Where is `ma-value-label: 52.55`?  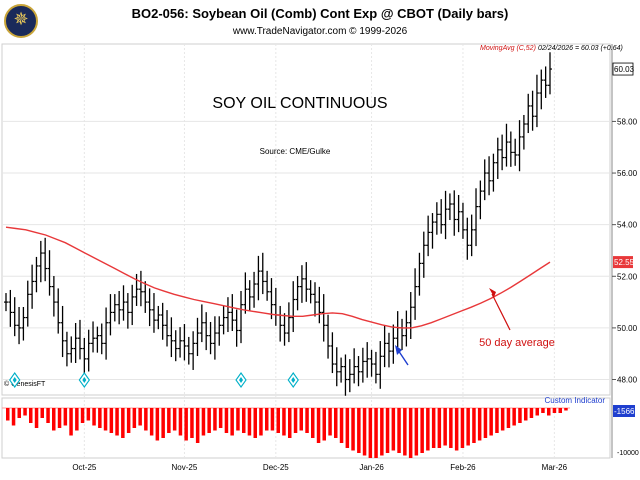
ma-value-label: 52.55 is located at coordinates (624, 262).